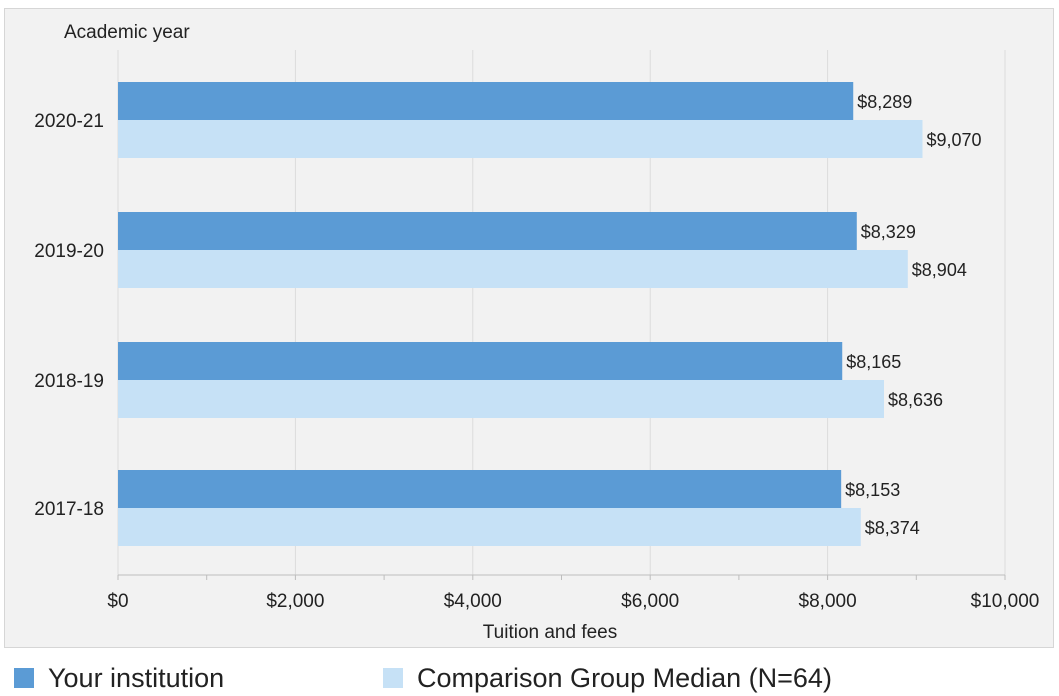  I want to click on data-label: $8,153, so click(872, 490).